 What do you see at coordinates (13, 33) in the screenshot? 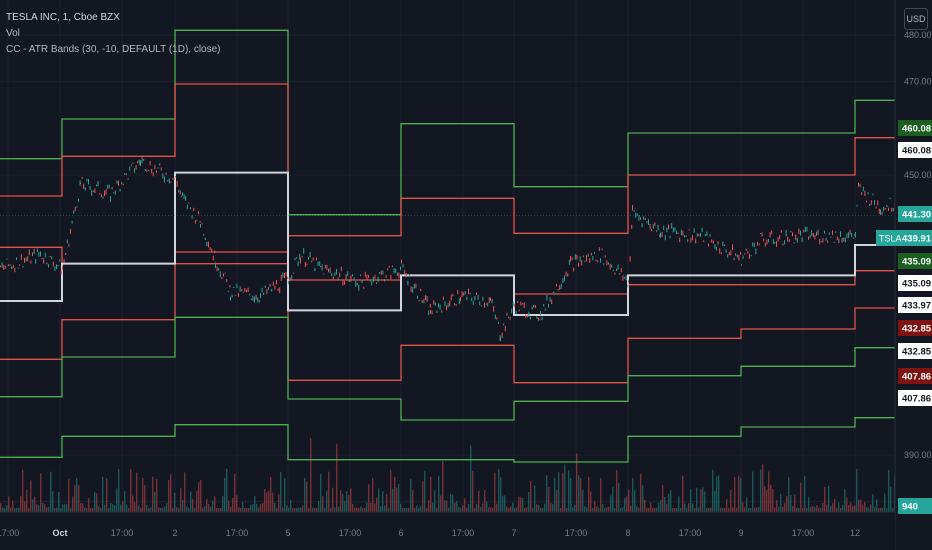
I see `volume-legend: Vol` at bounding box center [13, 33].